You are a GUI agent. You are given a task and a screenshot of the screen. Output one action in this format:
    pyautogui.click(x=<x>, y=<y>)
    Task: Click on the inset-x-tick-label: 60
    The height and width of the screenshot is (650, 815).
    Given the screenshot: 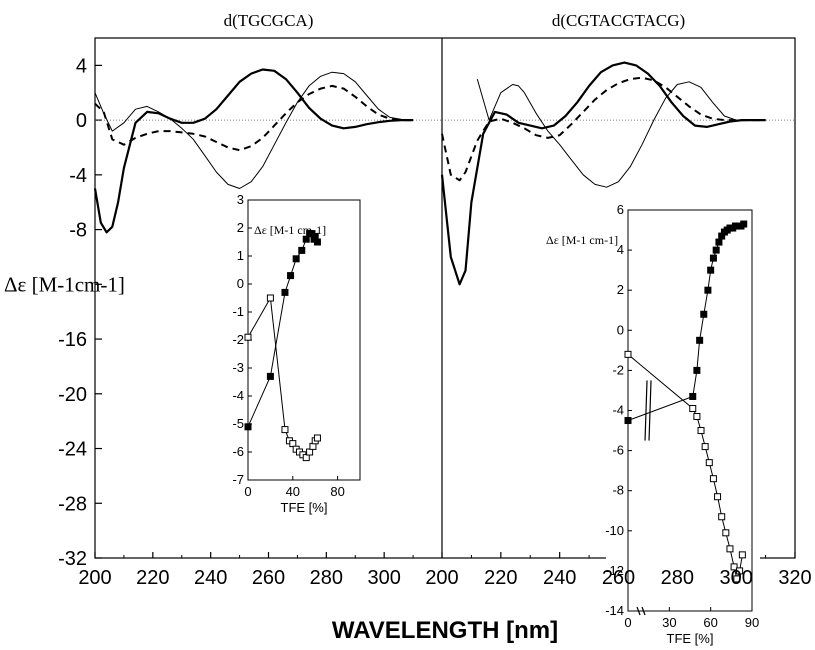 What is the action you would take?
    pyautogui.click(x=710, y=622)
    